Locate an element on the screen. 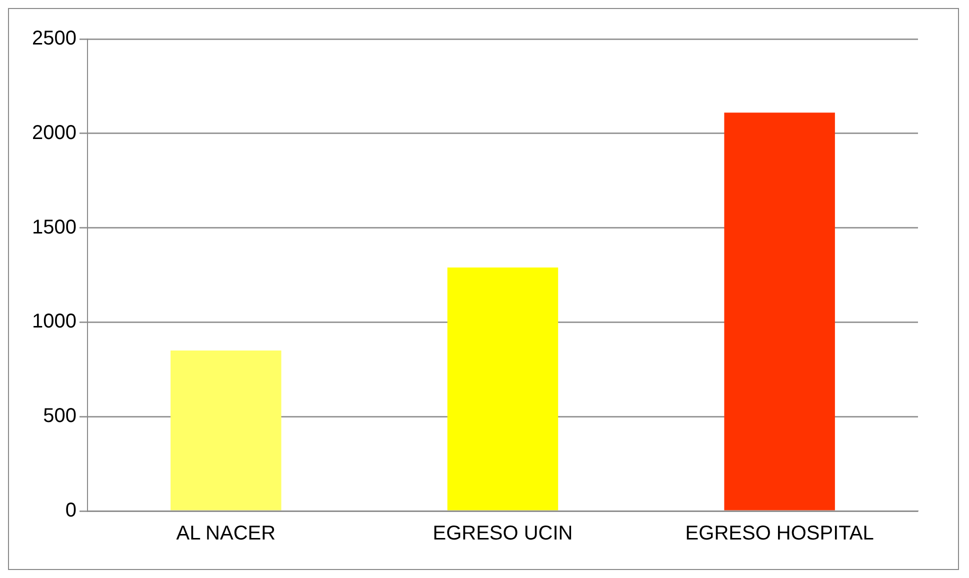 The width and height of the screenshot is (969, 578). y-tick-label: 2500 is located at coordinates (54, 39).